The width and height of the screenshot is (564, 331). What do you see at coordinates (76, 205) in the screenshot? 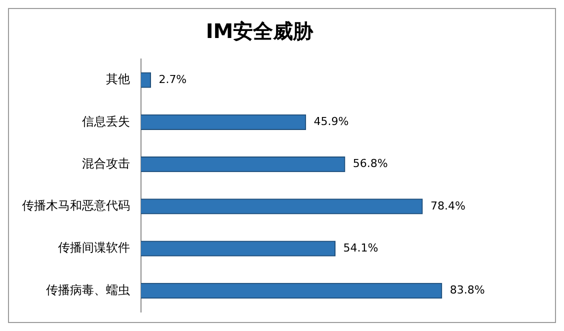
I see `y-tick-label: 传播木马和恶意代码` at bounding box center [76, 205].